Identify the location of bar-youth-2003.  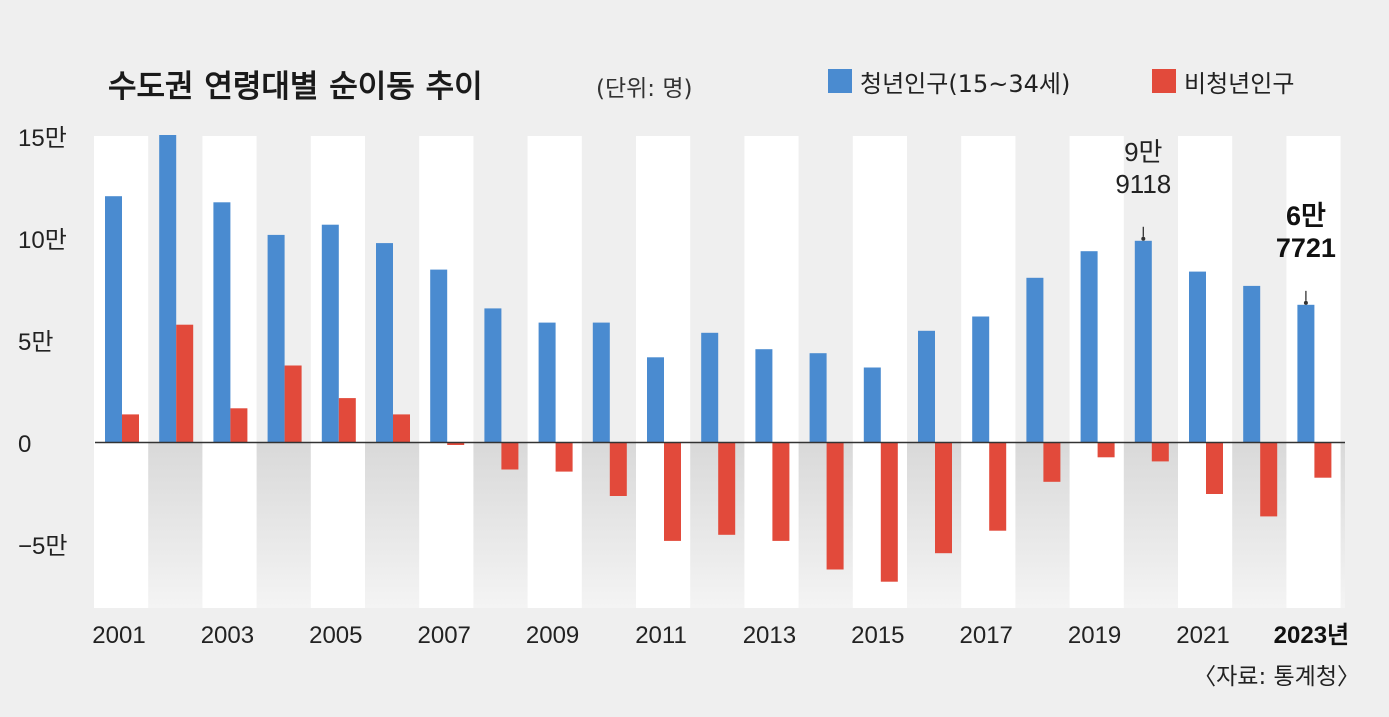
(222, 322).